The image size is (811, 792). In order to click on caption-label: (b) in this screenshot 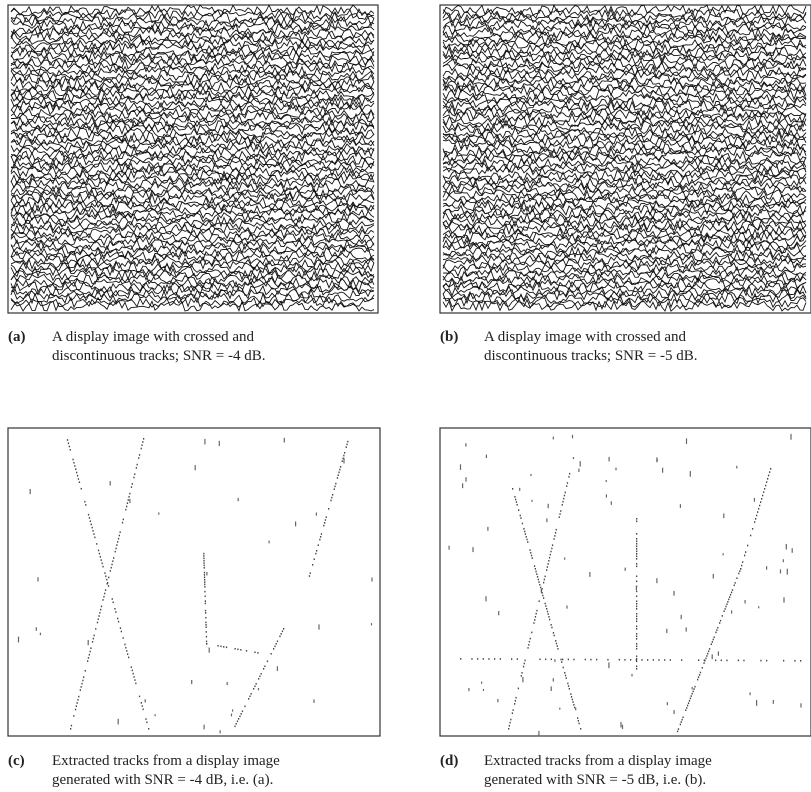, I will do `click(449, 337)`.